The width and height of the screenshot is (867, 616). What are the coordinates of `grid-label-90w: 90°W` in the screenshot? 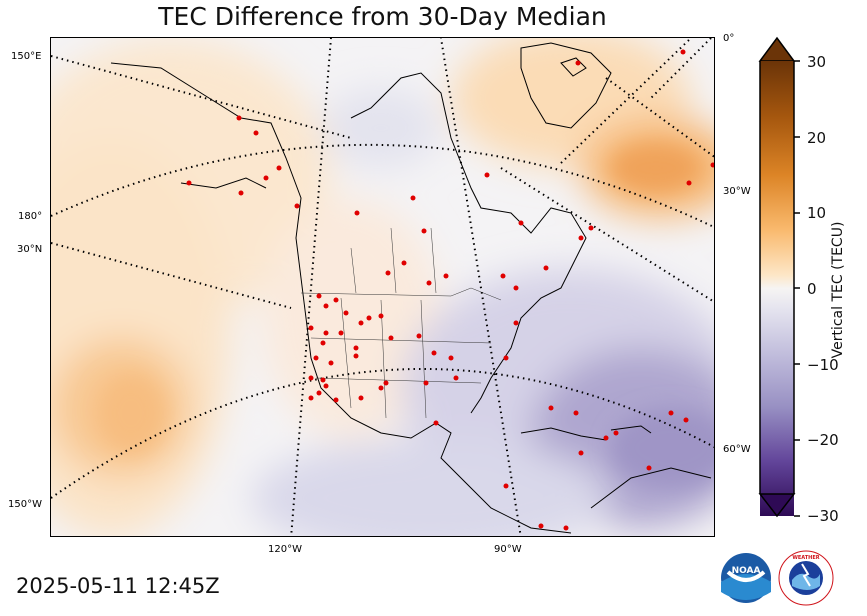 It's located at (508, 549).